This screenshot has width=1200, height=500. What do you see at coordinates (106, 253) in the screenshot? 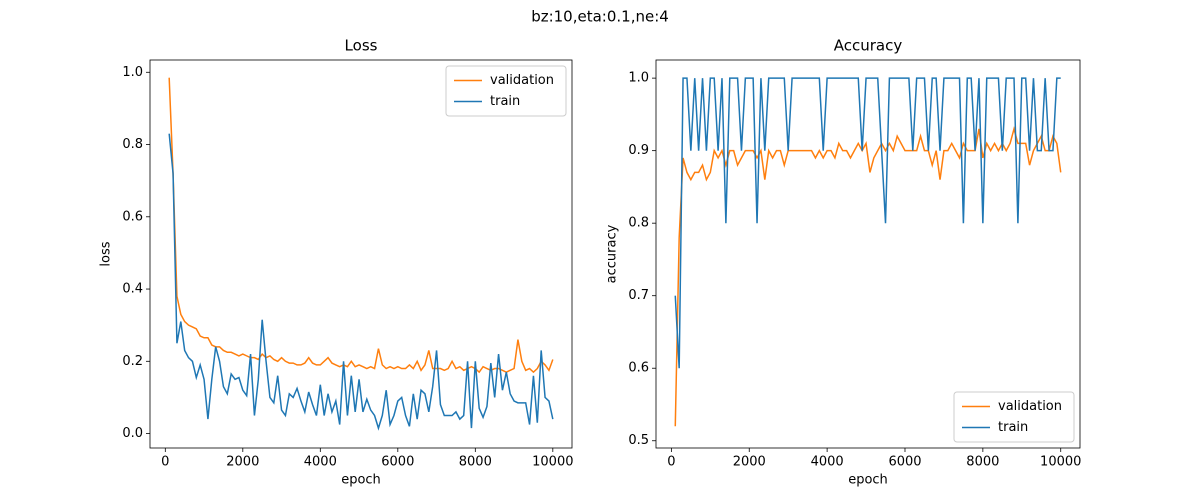
I see `y-axis-label: loss` at bounding box center [106, 253].